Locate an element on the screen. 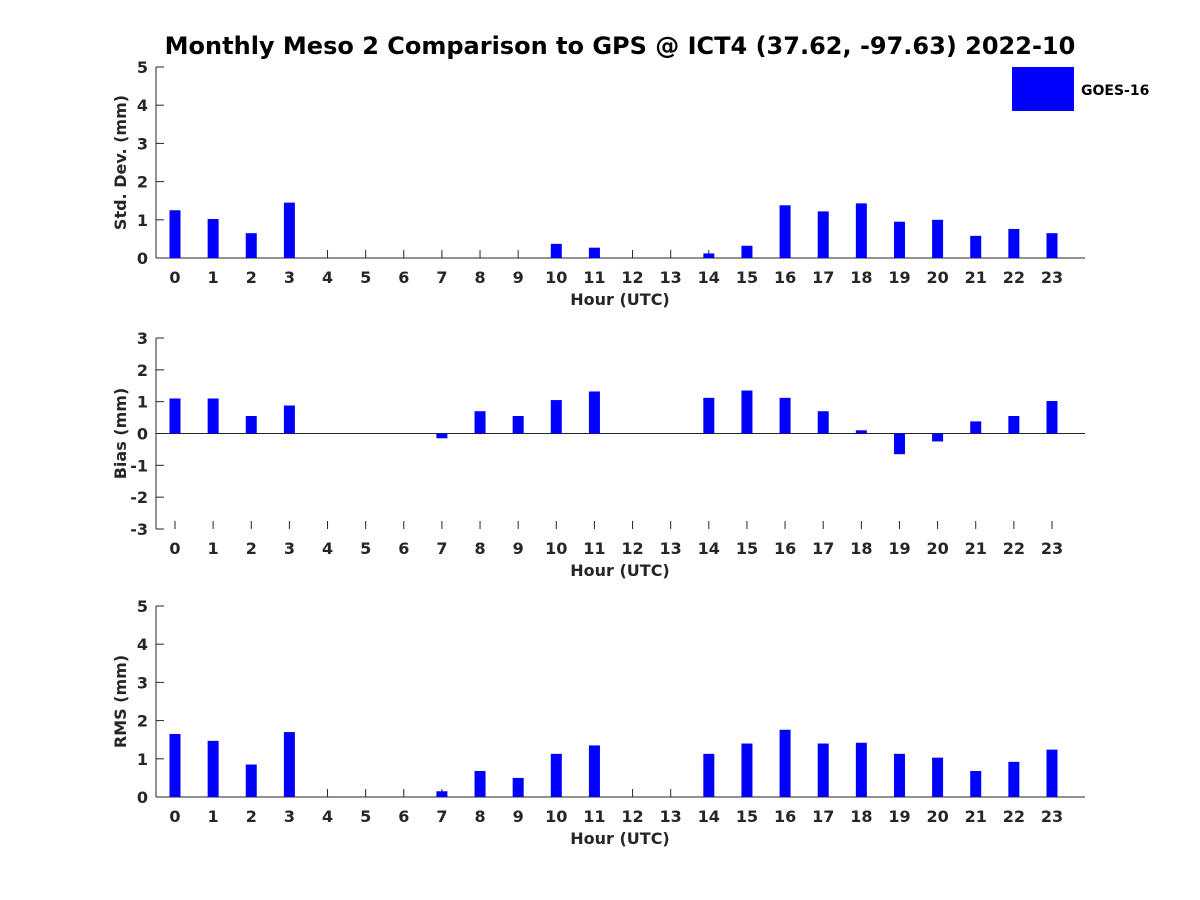 Image resolution: width=1200 pixels, height=900 pixels. std-dev-y-axis-label: Std. Dev. (mm) is located at coordinates (120, 162).